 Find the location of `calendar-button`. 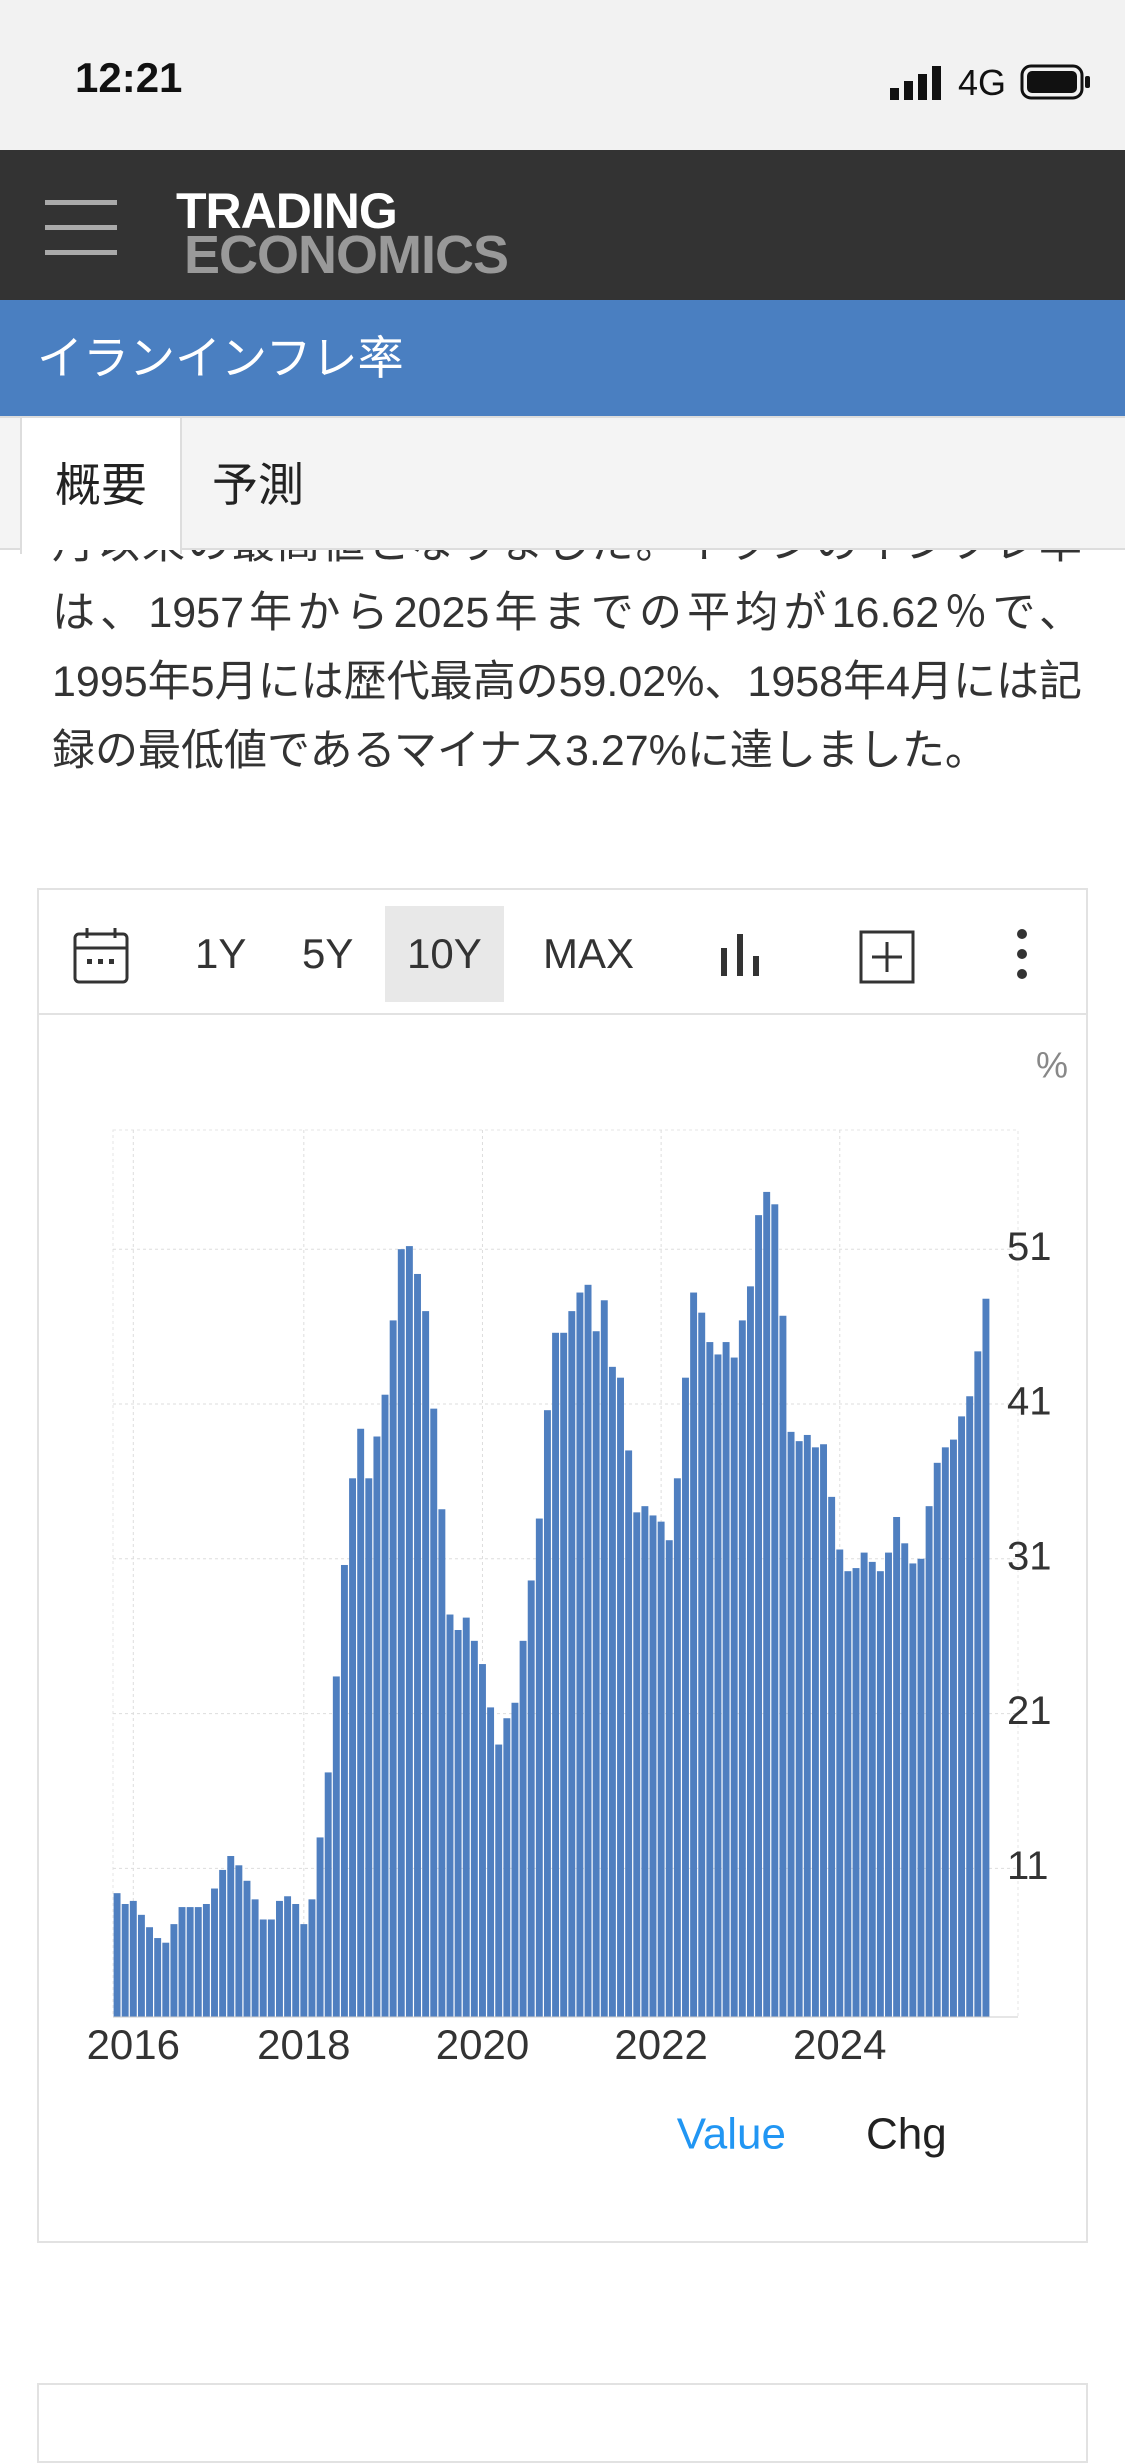

calendar-button is located at coordinates (101, 955).